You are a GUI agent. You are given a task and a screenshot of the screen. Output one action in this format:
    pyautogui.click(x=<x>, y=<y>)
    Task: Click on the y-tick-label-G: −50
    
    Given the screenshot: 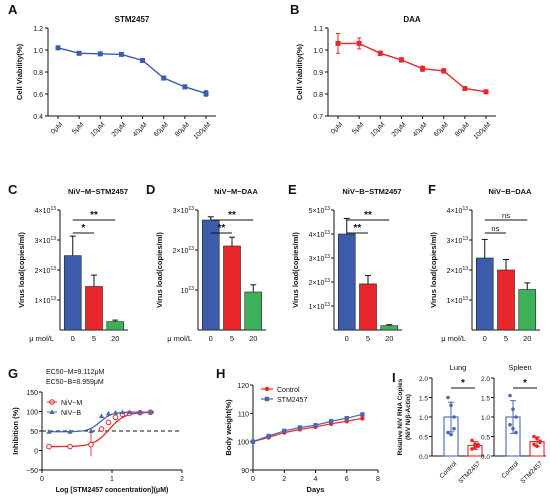 What is the action you would take?
    pyautogui.click(x=32, y=471)
    